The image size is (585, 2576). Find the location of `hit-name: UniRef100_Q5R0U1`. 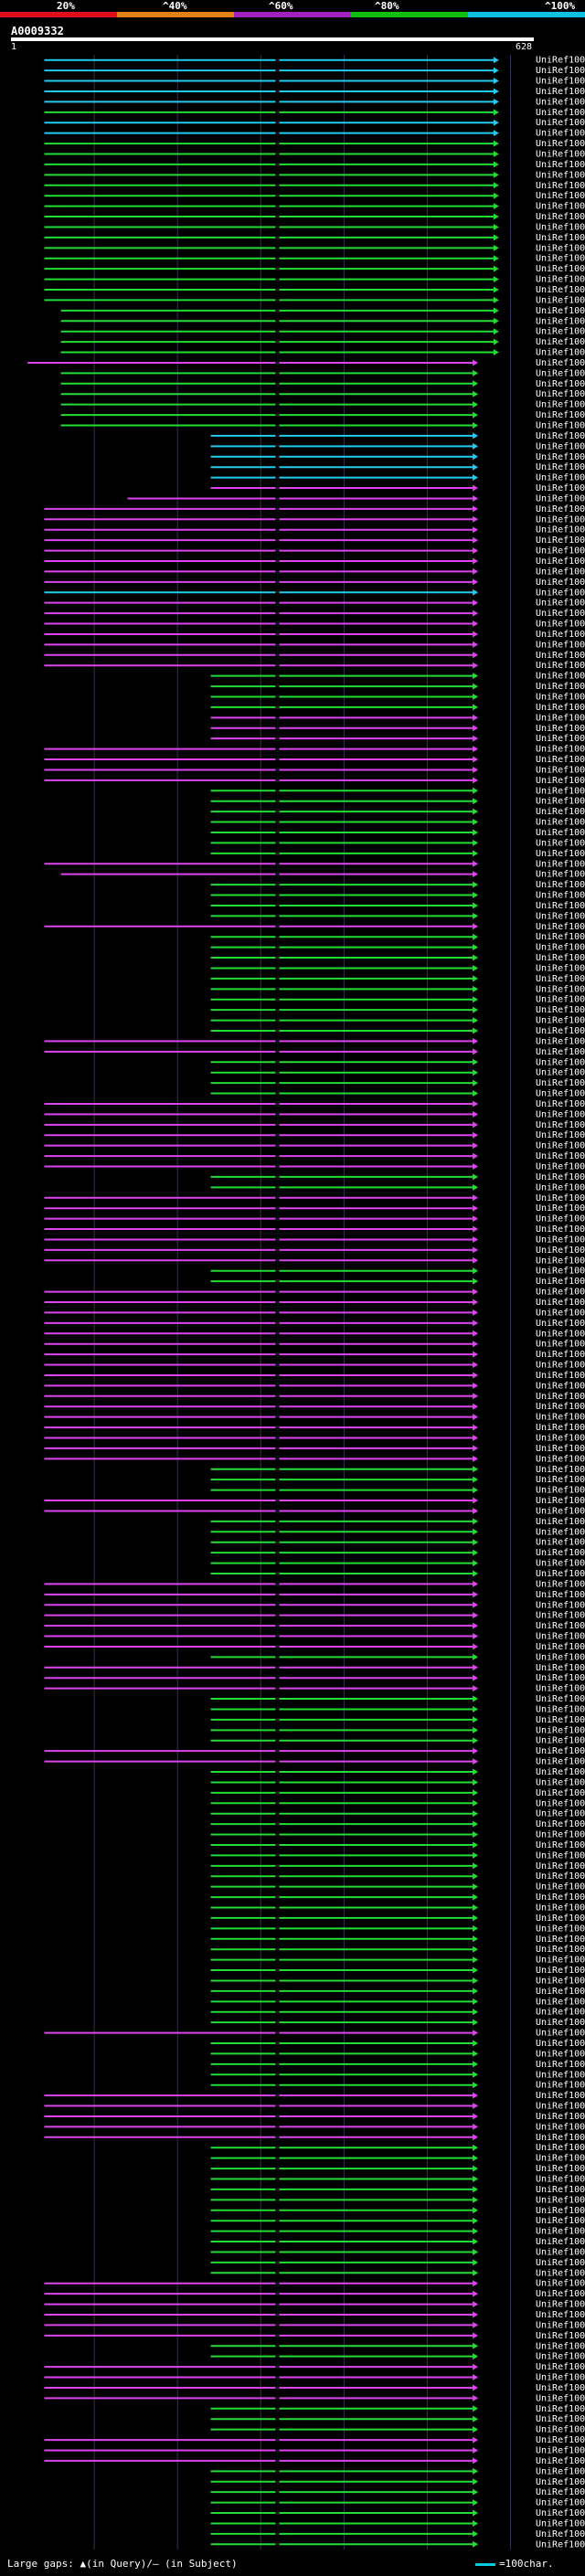

hit-name: UniRef100_Q5R0U1 is located at coordinates (561, 405).